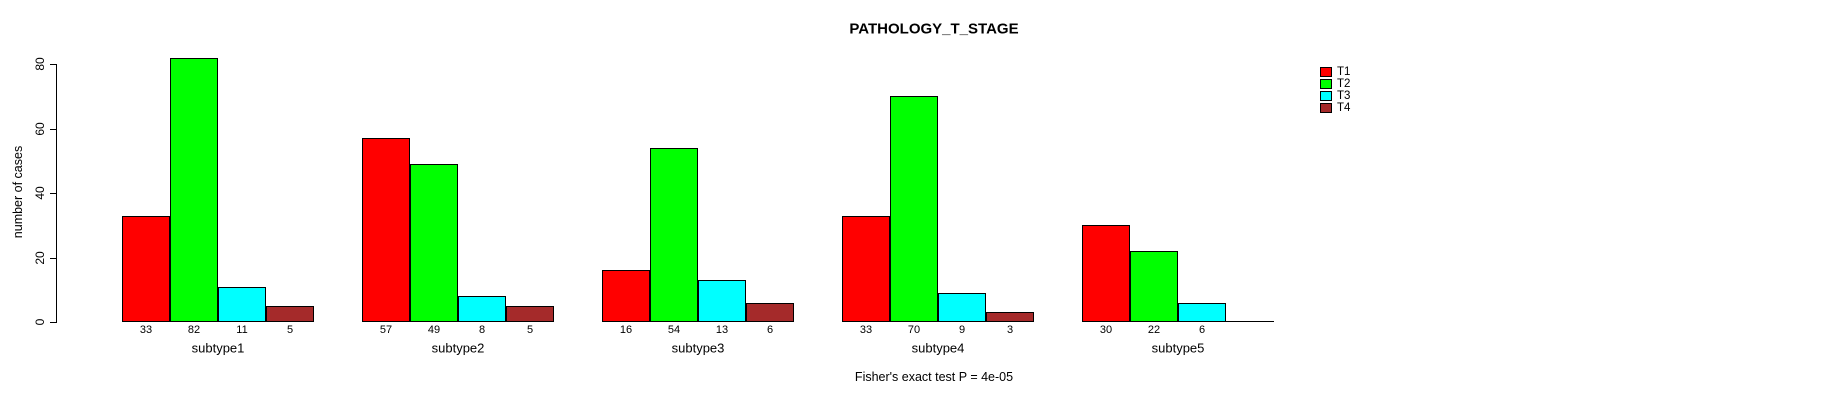 The width and height of the screenshot is (1840, 400). I want to click on bar-value-label: 30, so click(1106, 330).